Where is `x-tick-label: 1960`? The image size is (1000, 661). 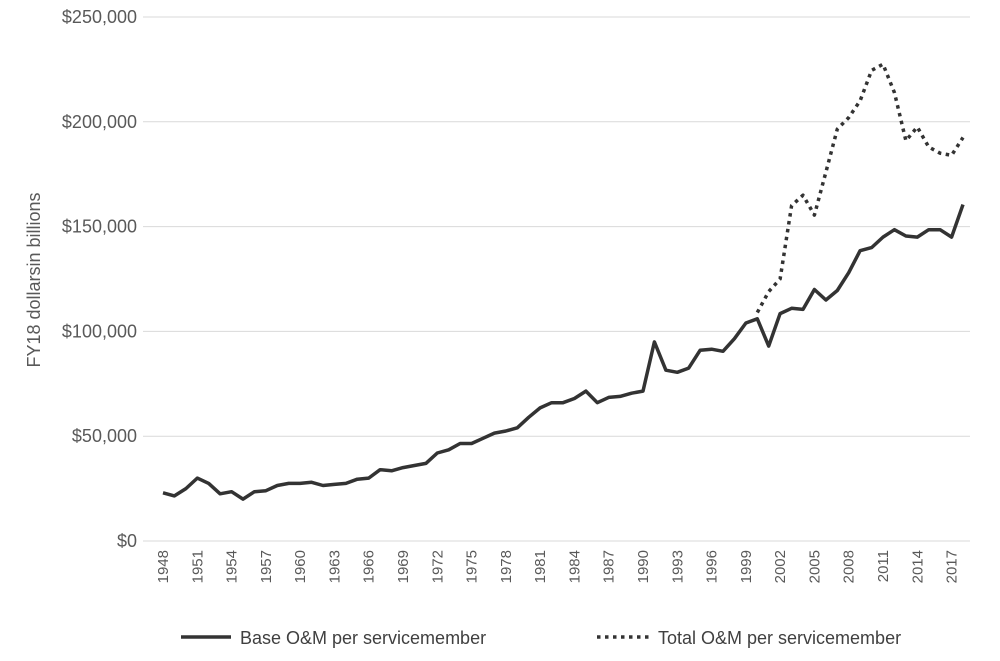 x-tick-label: 1960 is located at coordinates (300, 566).